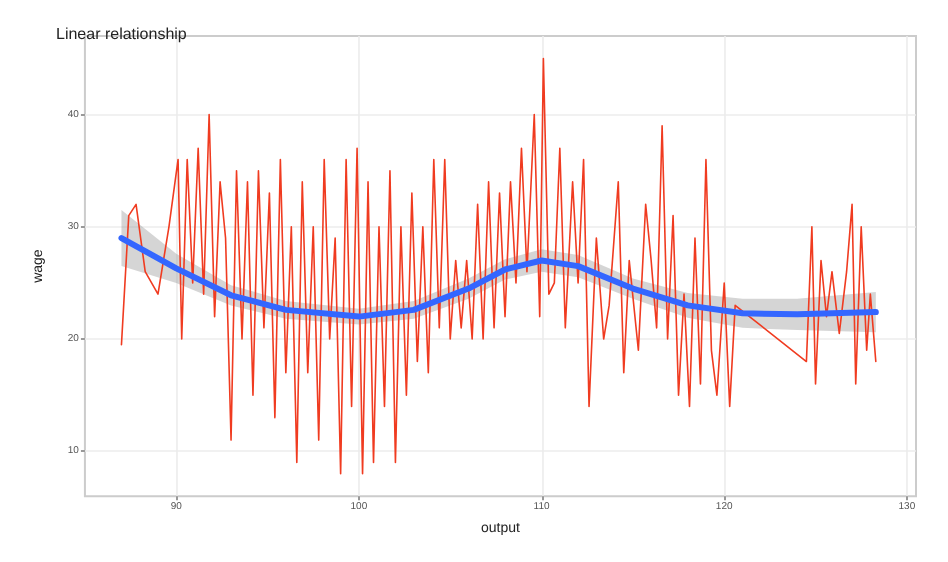 The image size is (948, 562). Describe the element at coordinates (498, 277) in the screenshot. I see `line-series` at that location.